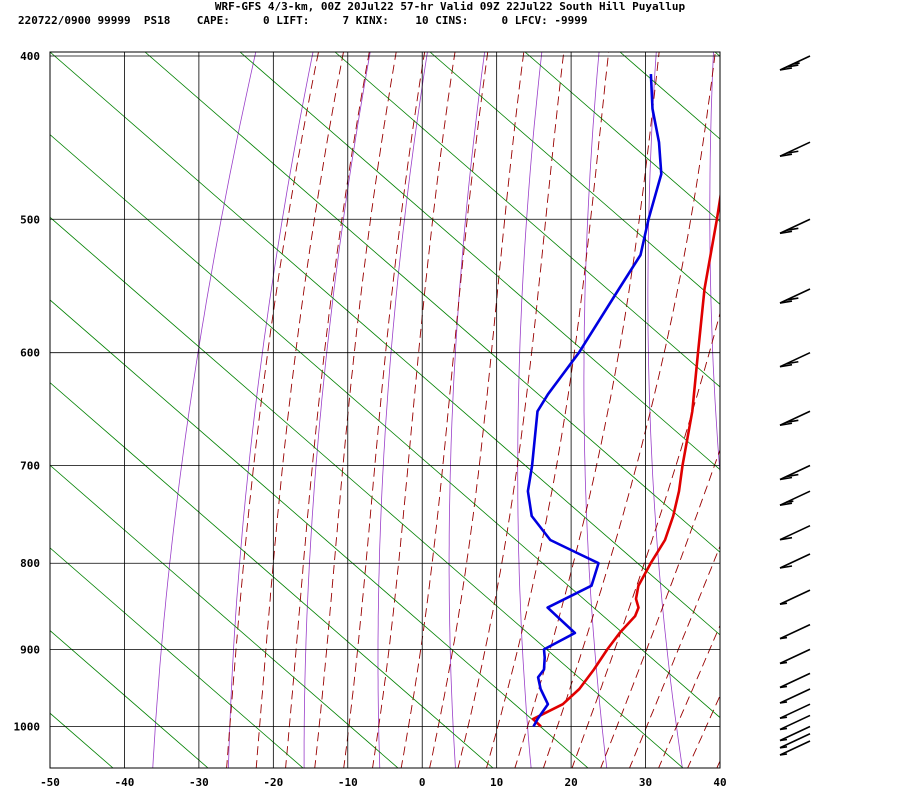 This screenshot has width=900, height=800. Describe the element at coordinates (50, 782) in the screenshot. I see `x-tick-label: -50` at that location.